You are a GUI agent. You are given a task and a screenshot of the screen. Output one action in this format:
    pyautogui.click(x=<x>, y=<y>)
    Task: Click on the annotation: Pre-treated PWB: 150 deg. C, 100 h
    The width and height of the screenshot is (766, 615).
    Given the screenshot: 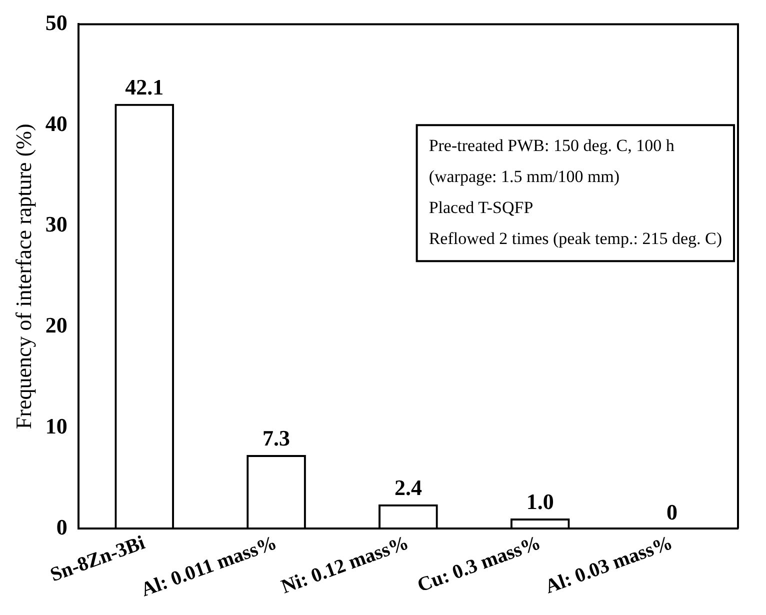 What is the action you would take?
    pyautogui.click(x=551, y=146)
    